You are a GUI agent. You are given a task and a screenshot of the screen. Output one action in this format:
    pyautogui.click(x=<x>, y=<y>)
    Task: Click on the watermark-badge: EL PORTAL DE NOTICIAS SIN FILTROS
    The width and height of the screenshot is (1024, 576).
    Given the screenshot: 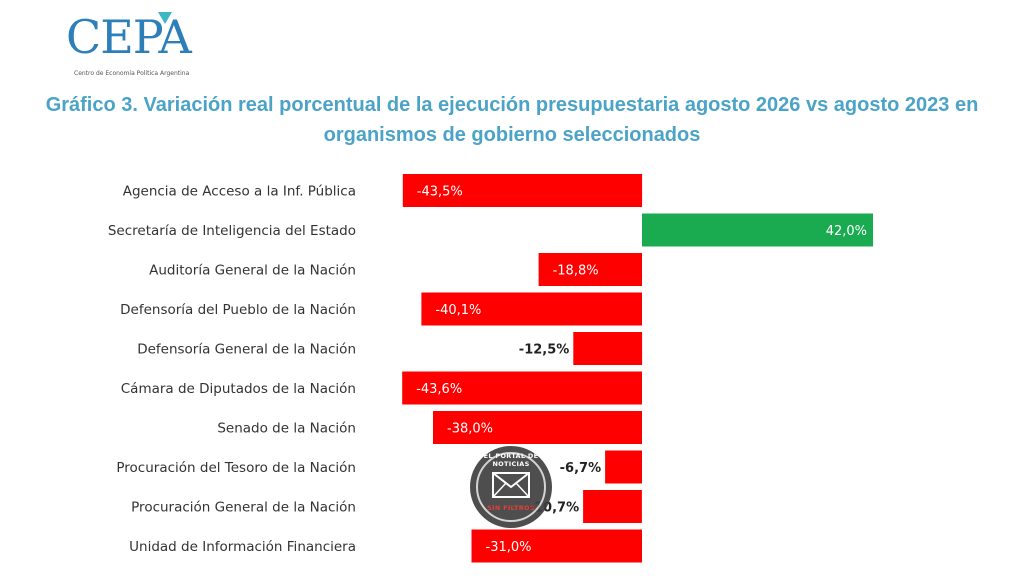 What is the action you would take?
    pyautogui.click(x=511, y=487)
    